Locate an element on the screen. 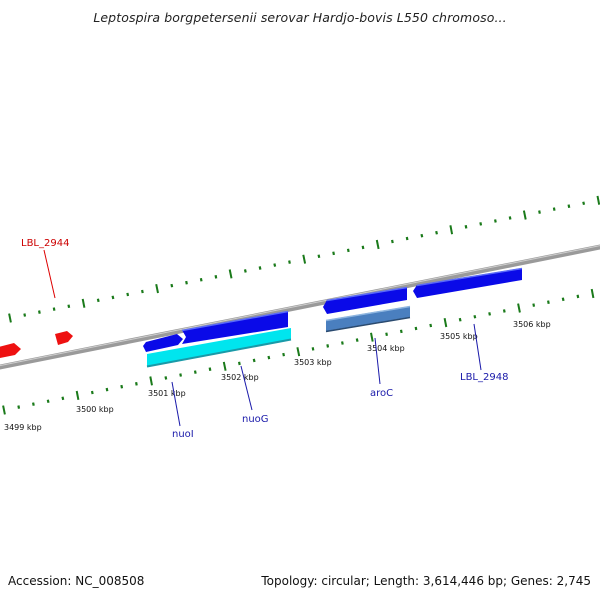 This screenshot has width=600, height=600. gene-reverse-aroC-steel is located at coordinates (368, 318).